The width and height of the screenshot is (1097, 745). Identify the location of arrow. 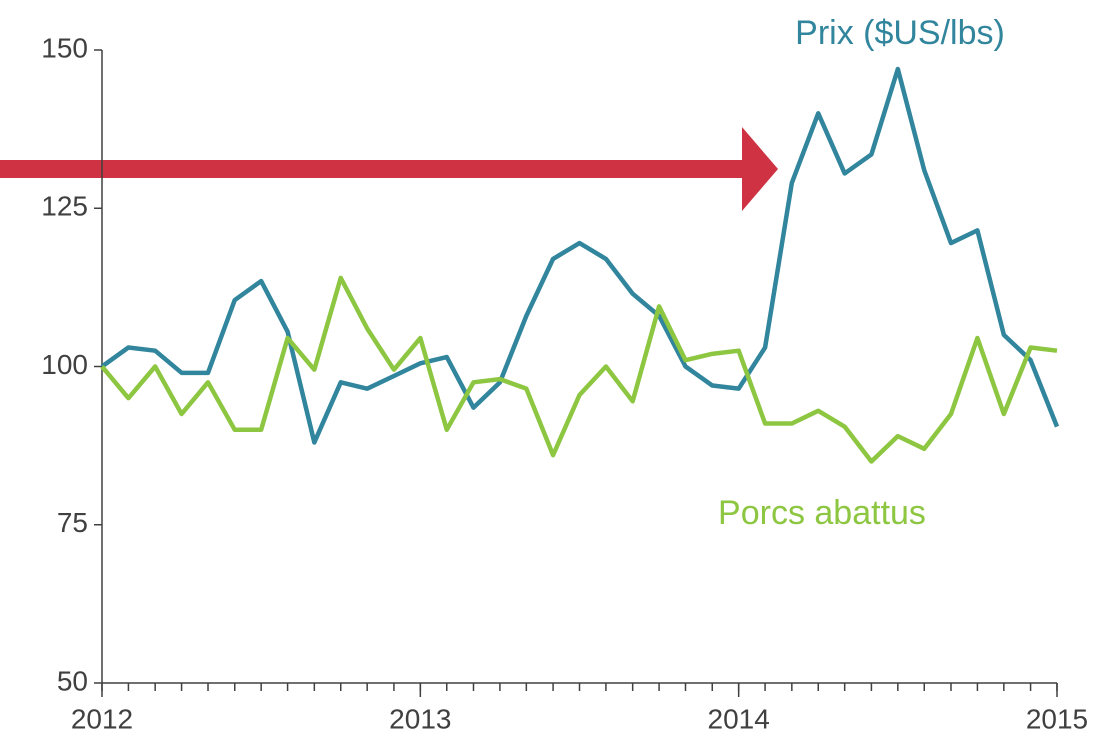
(389, 169).